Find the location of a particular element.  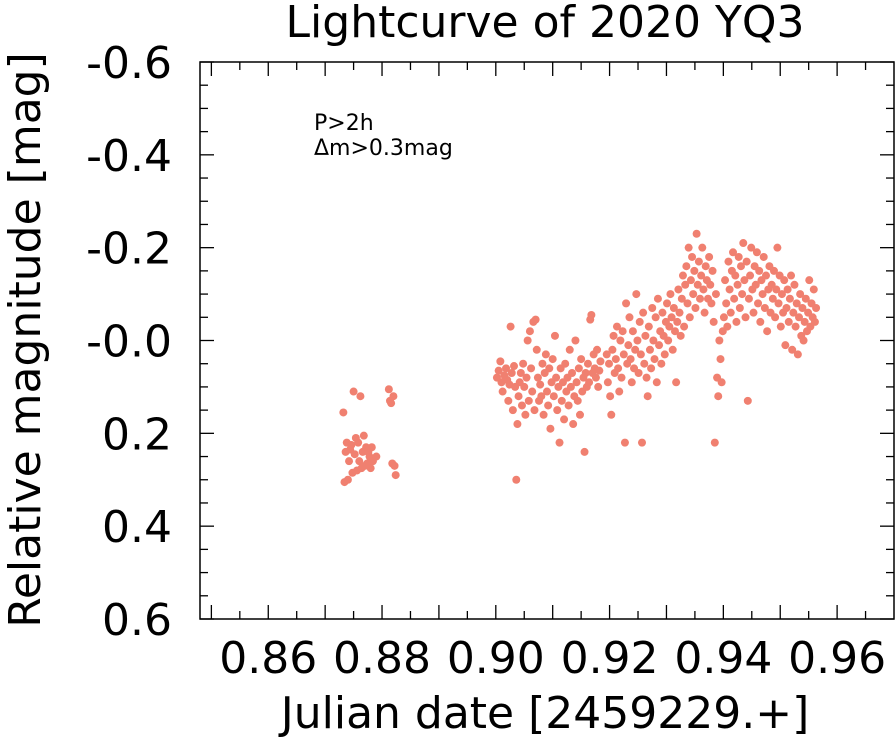

y-tick-label: 0.6 is located at coordinates (137, 620).